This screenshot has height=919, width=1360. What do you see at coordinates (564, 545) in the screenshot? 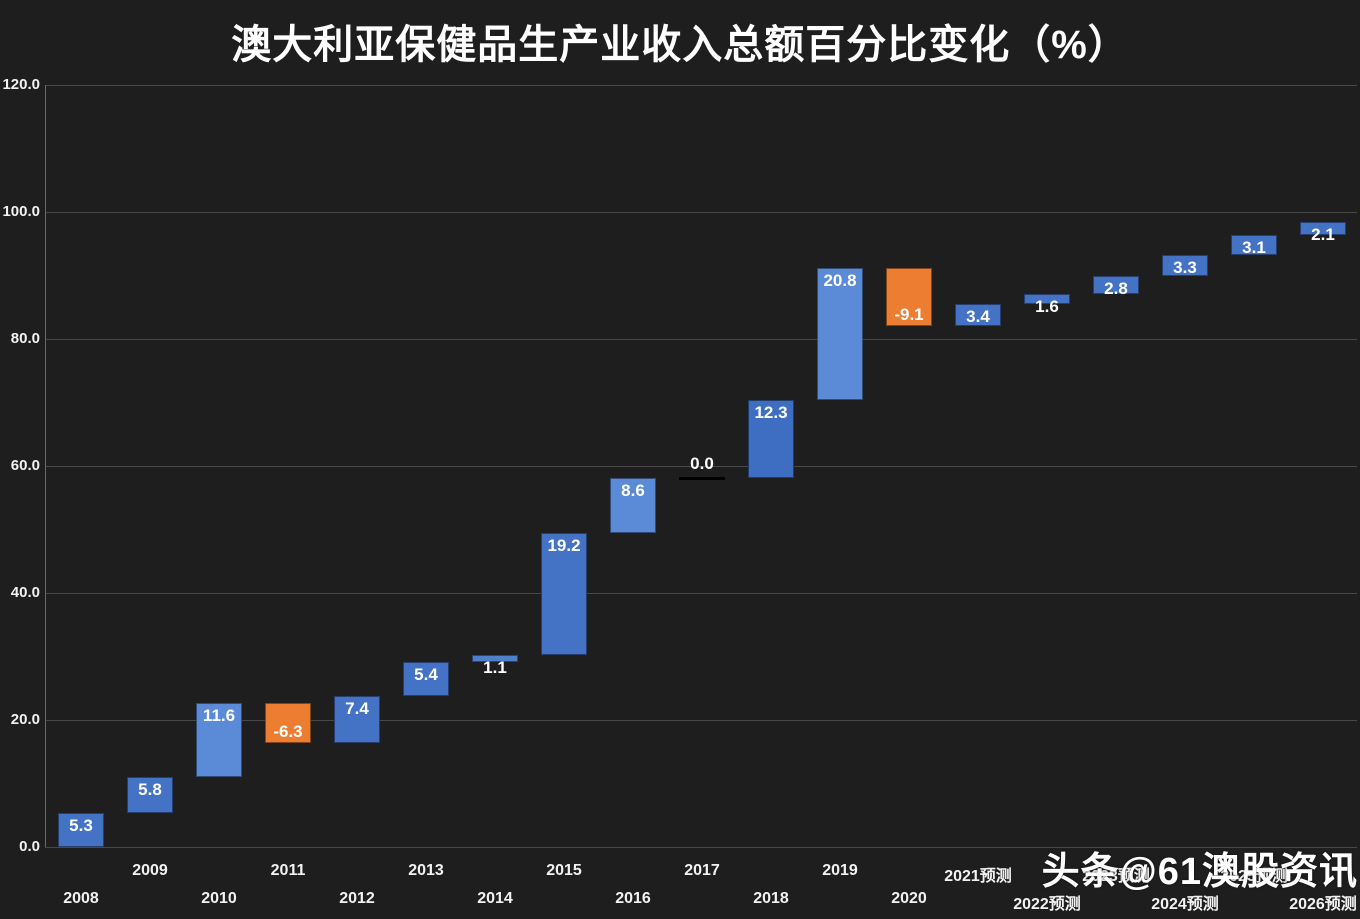
I see `bar-value-label: 19.2` at bounding box center [564, 545].